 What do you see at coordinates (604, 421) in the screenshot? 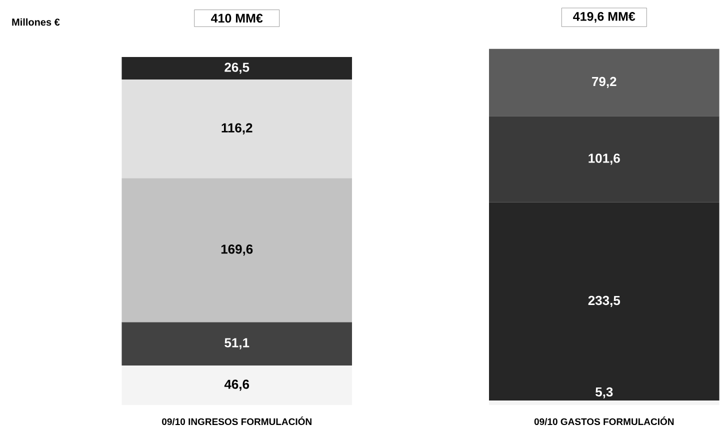
I see `x-tick-label: 09/10 GASTOS FORMULACIÓN` at bounding box center [604, 421].